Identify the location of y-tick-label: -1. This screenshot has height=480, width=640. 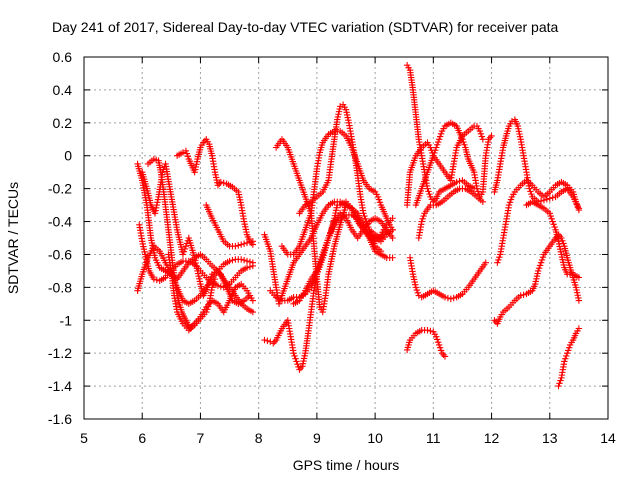
(66, 320).